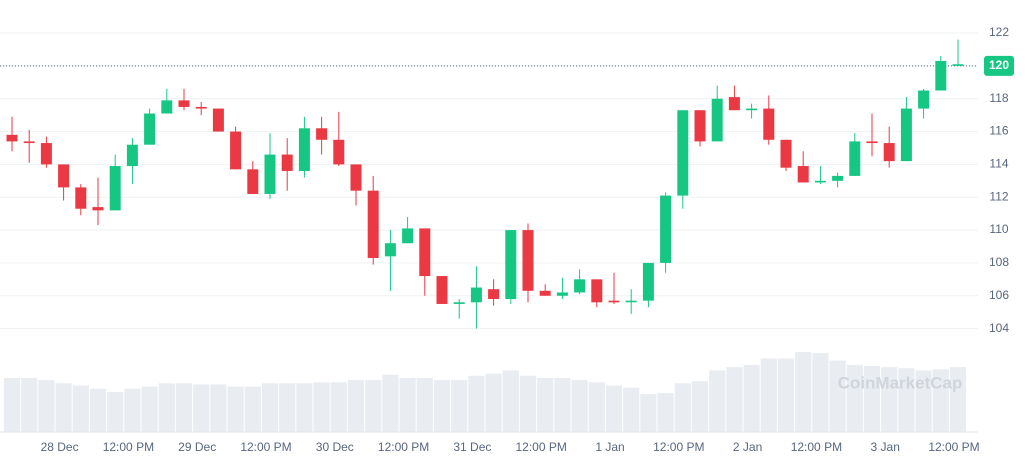 Image resolution: width=1034 pixels, height=474 pixels. What do you see at coordinates (197, 447) in the screenshot?
I see `x-tick-label: 29 Dec` at bounding box center [197, 447].